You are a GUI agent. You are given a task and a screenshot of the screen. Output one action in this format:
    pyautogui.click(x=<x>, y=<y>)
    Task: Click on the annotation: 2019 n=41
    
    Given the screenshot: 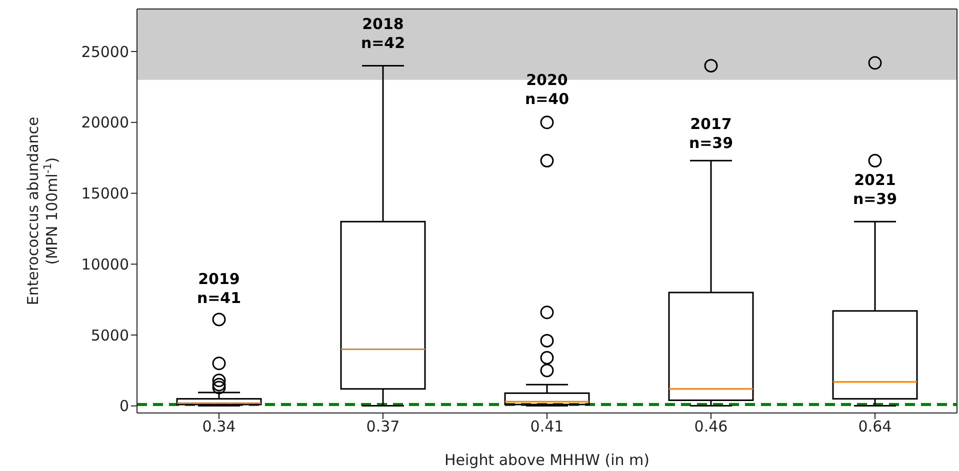 What is the action you would take?
    pyautogui.click(x=219, y=288)
    